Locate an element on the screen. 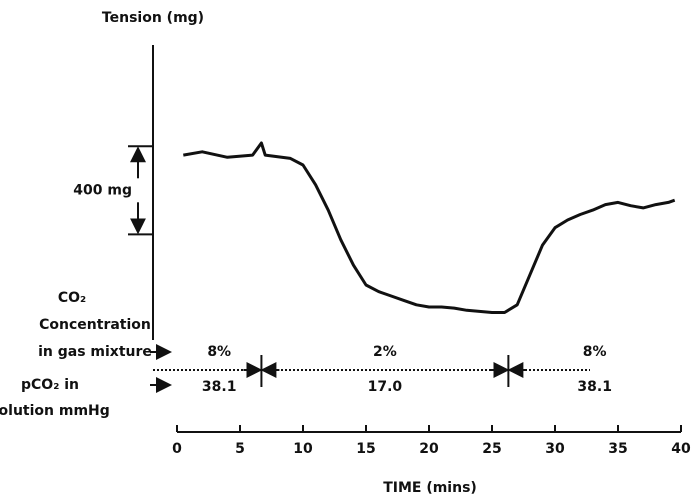 The height and width of the screenshot is (498, 695). x-tick-label: 35 is located at coordinates (617, 449).